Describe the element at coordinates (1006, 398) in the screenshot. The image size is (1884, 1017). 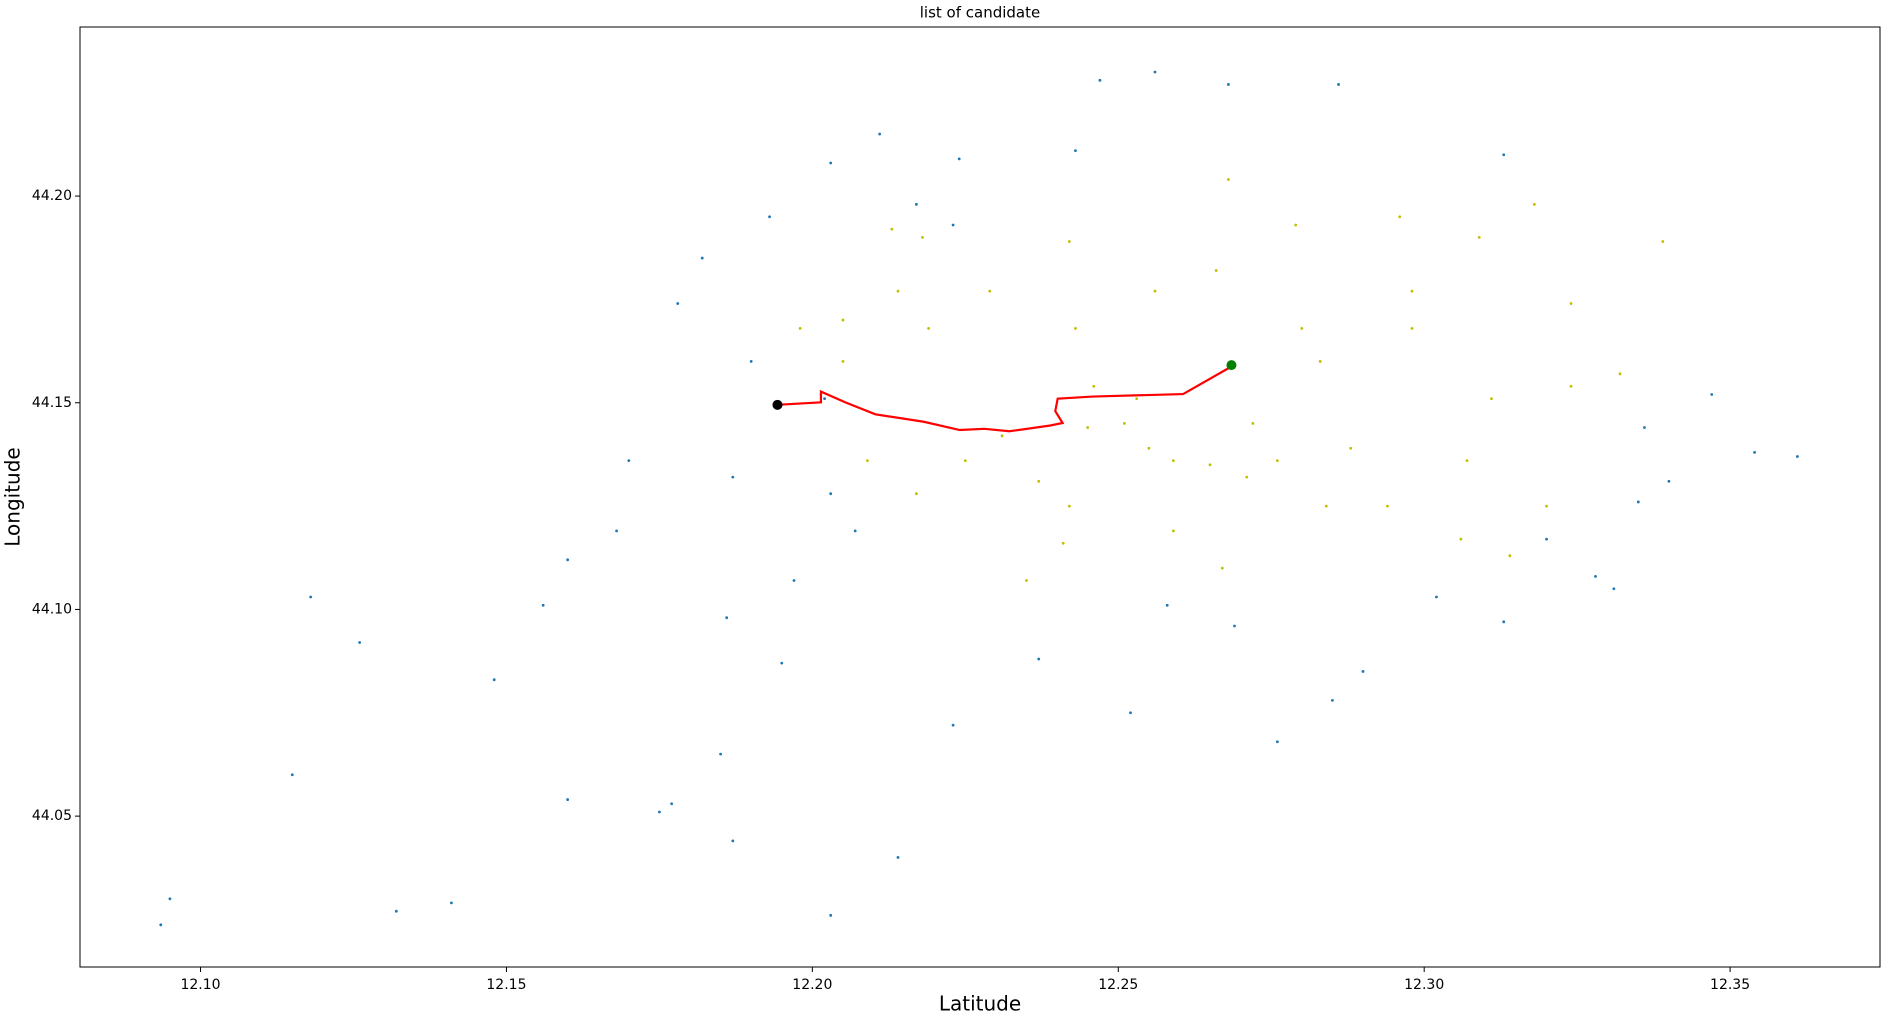
I see `route-line` at that location.